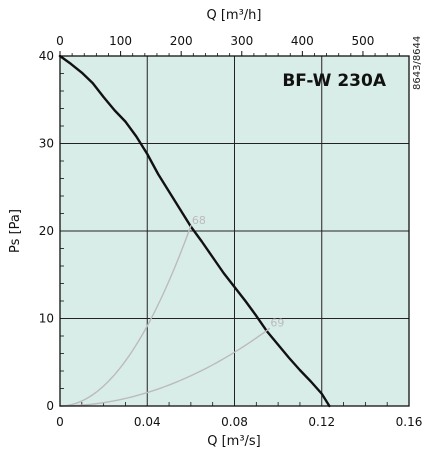 The height and width of the screenshot is (450, 424). What do you see at coordinates (147, 422) in the screenshot?
I see `x-tick-label: 0.04` at bounding box center [147, 422].